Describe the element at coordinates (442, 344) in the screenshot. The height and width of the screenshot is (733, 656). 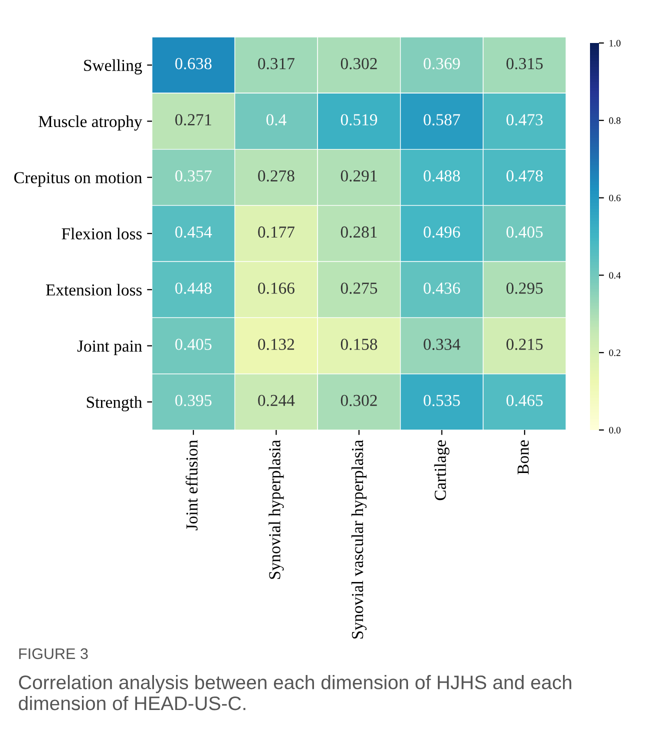
I see `data-label: 0.334` at that location.